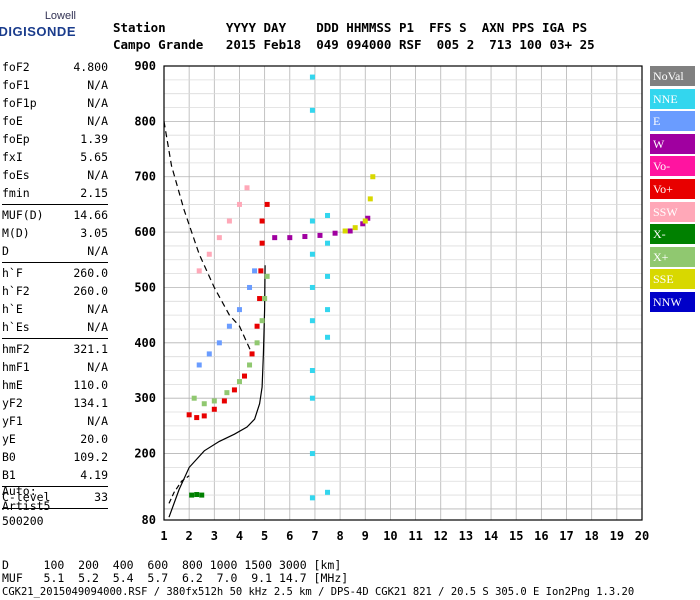  Describe the element at coordinates (672, 234) in the screenshot. I see `legend-item: X-` at that location.